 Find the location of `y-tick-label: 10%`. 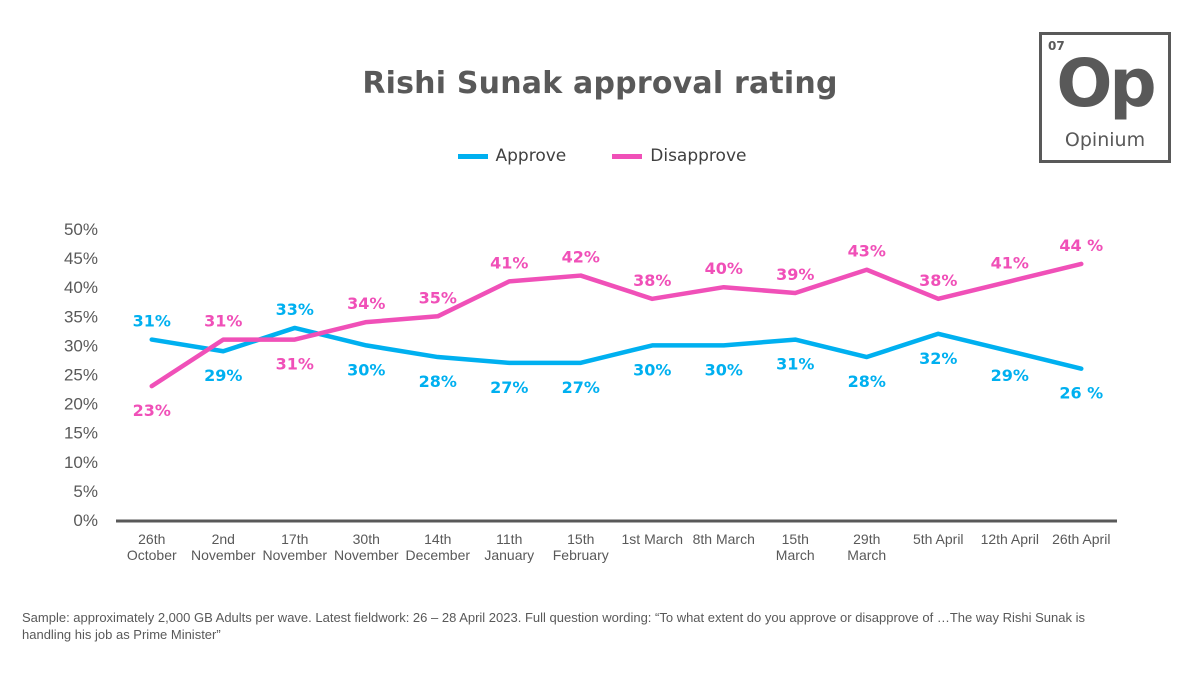

y-tick-label: 10% is located at coordinates (81, 462).